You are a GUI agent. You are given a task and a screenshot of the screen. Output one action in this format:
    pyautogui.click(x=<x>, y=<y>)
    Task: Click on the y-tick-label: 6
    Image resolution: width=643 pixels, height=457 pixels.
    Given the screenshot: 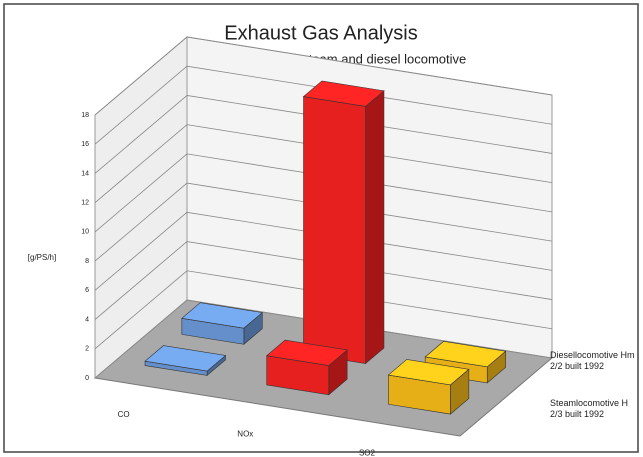 What is the action you would take?
    pyautogui.click(x=87, y=290)
    